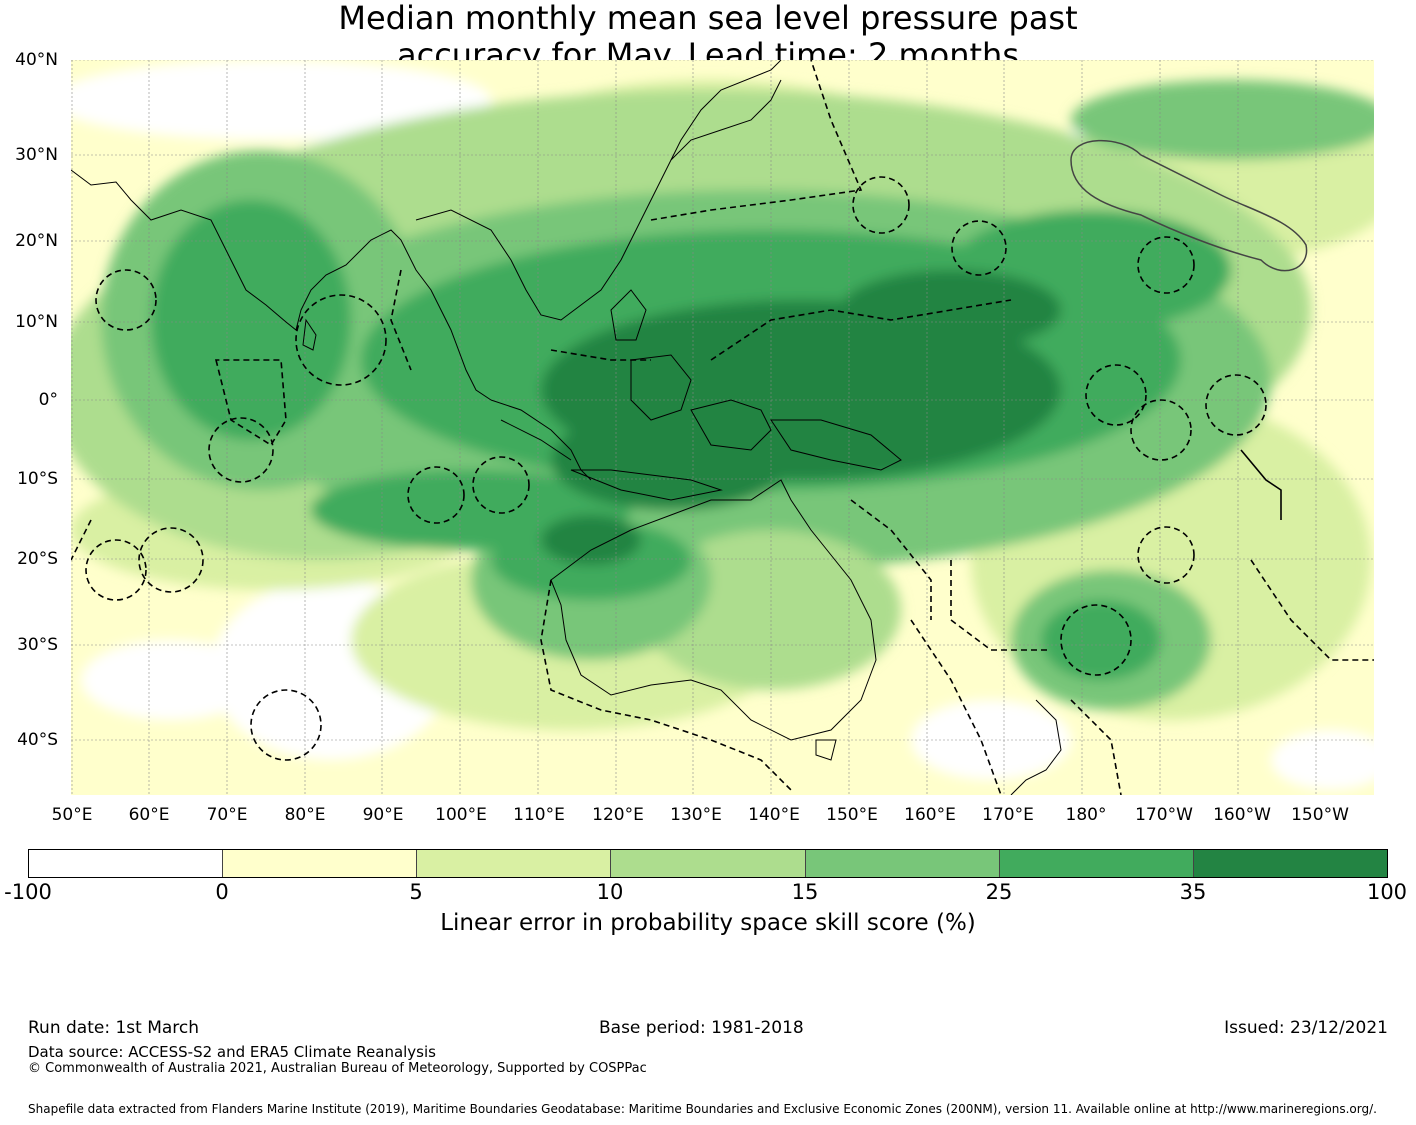 The image size is (1416, 1125). I want to click on lat-label: 20°N, so click(36, 241).